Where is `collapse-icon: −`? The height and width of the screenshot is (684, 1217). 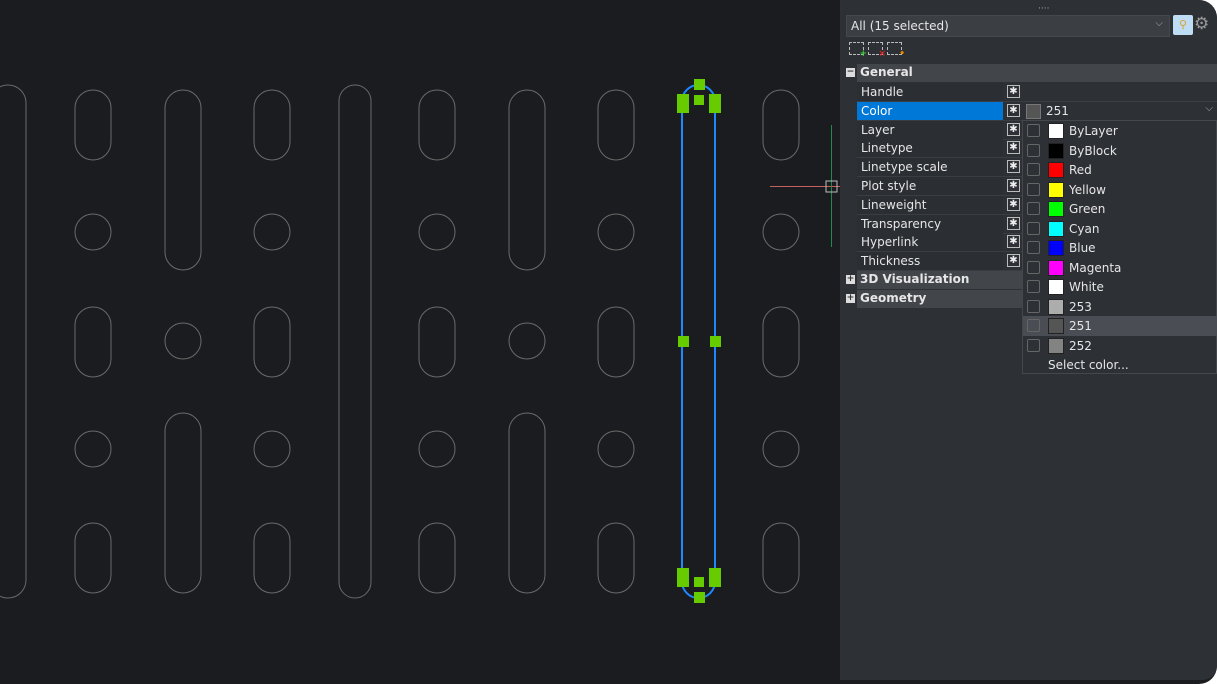 collapse-icon: − is located at coordinates (850, 72).